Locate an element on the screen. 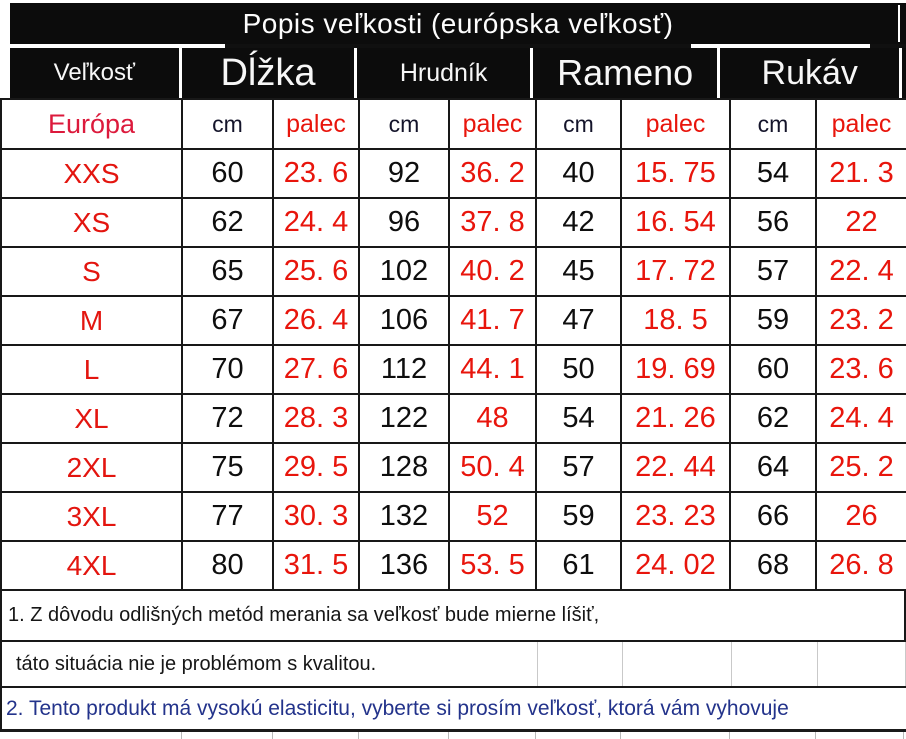 This screenshot has width=906, height=739. table-row: XL 72 28. 3 122 48 54 21. 26 62 24. 4 is located at coordinates (453, 418).